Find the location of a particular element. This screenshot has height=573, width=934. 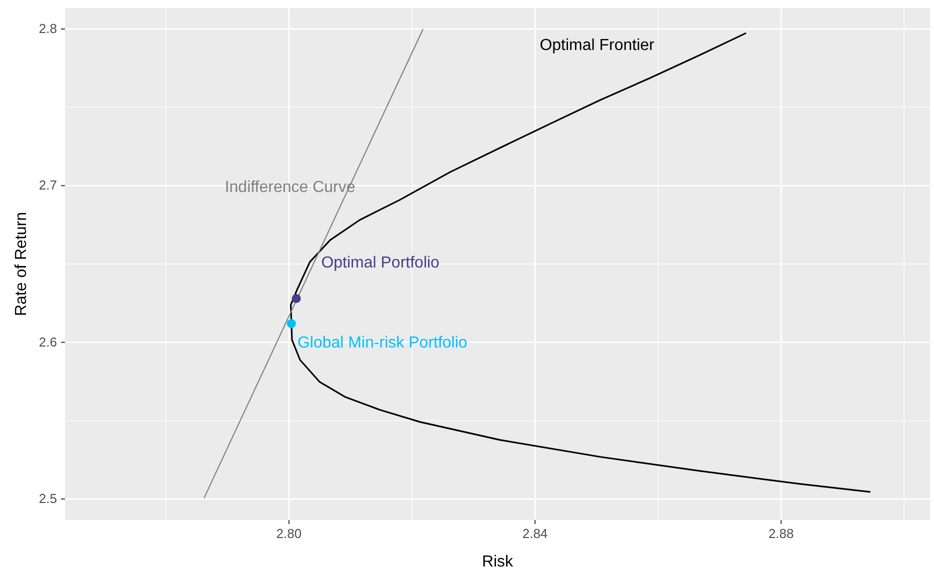

y-tick-label: 2.5 is located at coordinates (47, 498).